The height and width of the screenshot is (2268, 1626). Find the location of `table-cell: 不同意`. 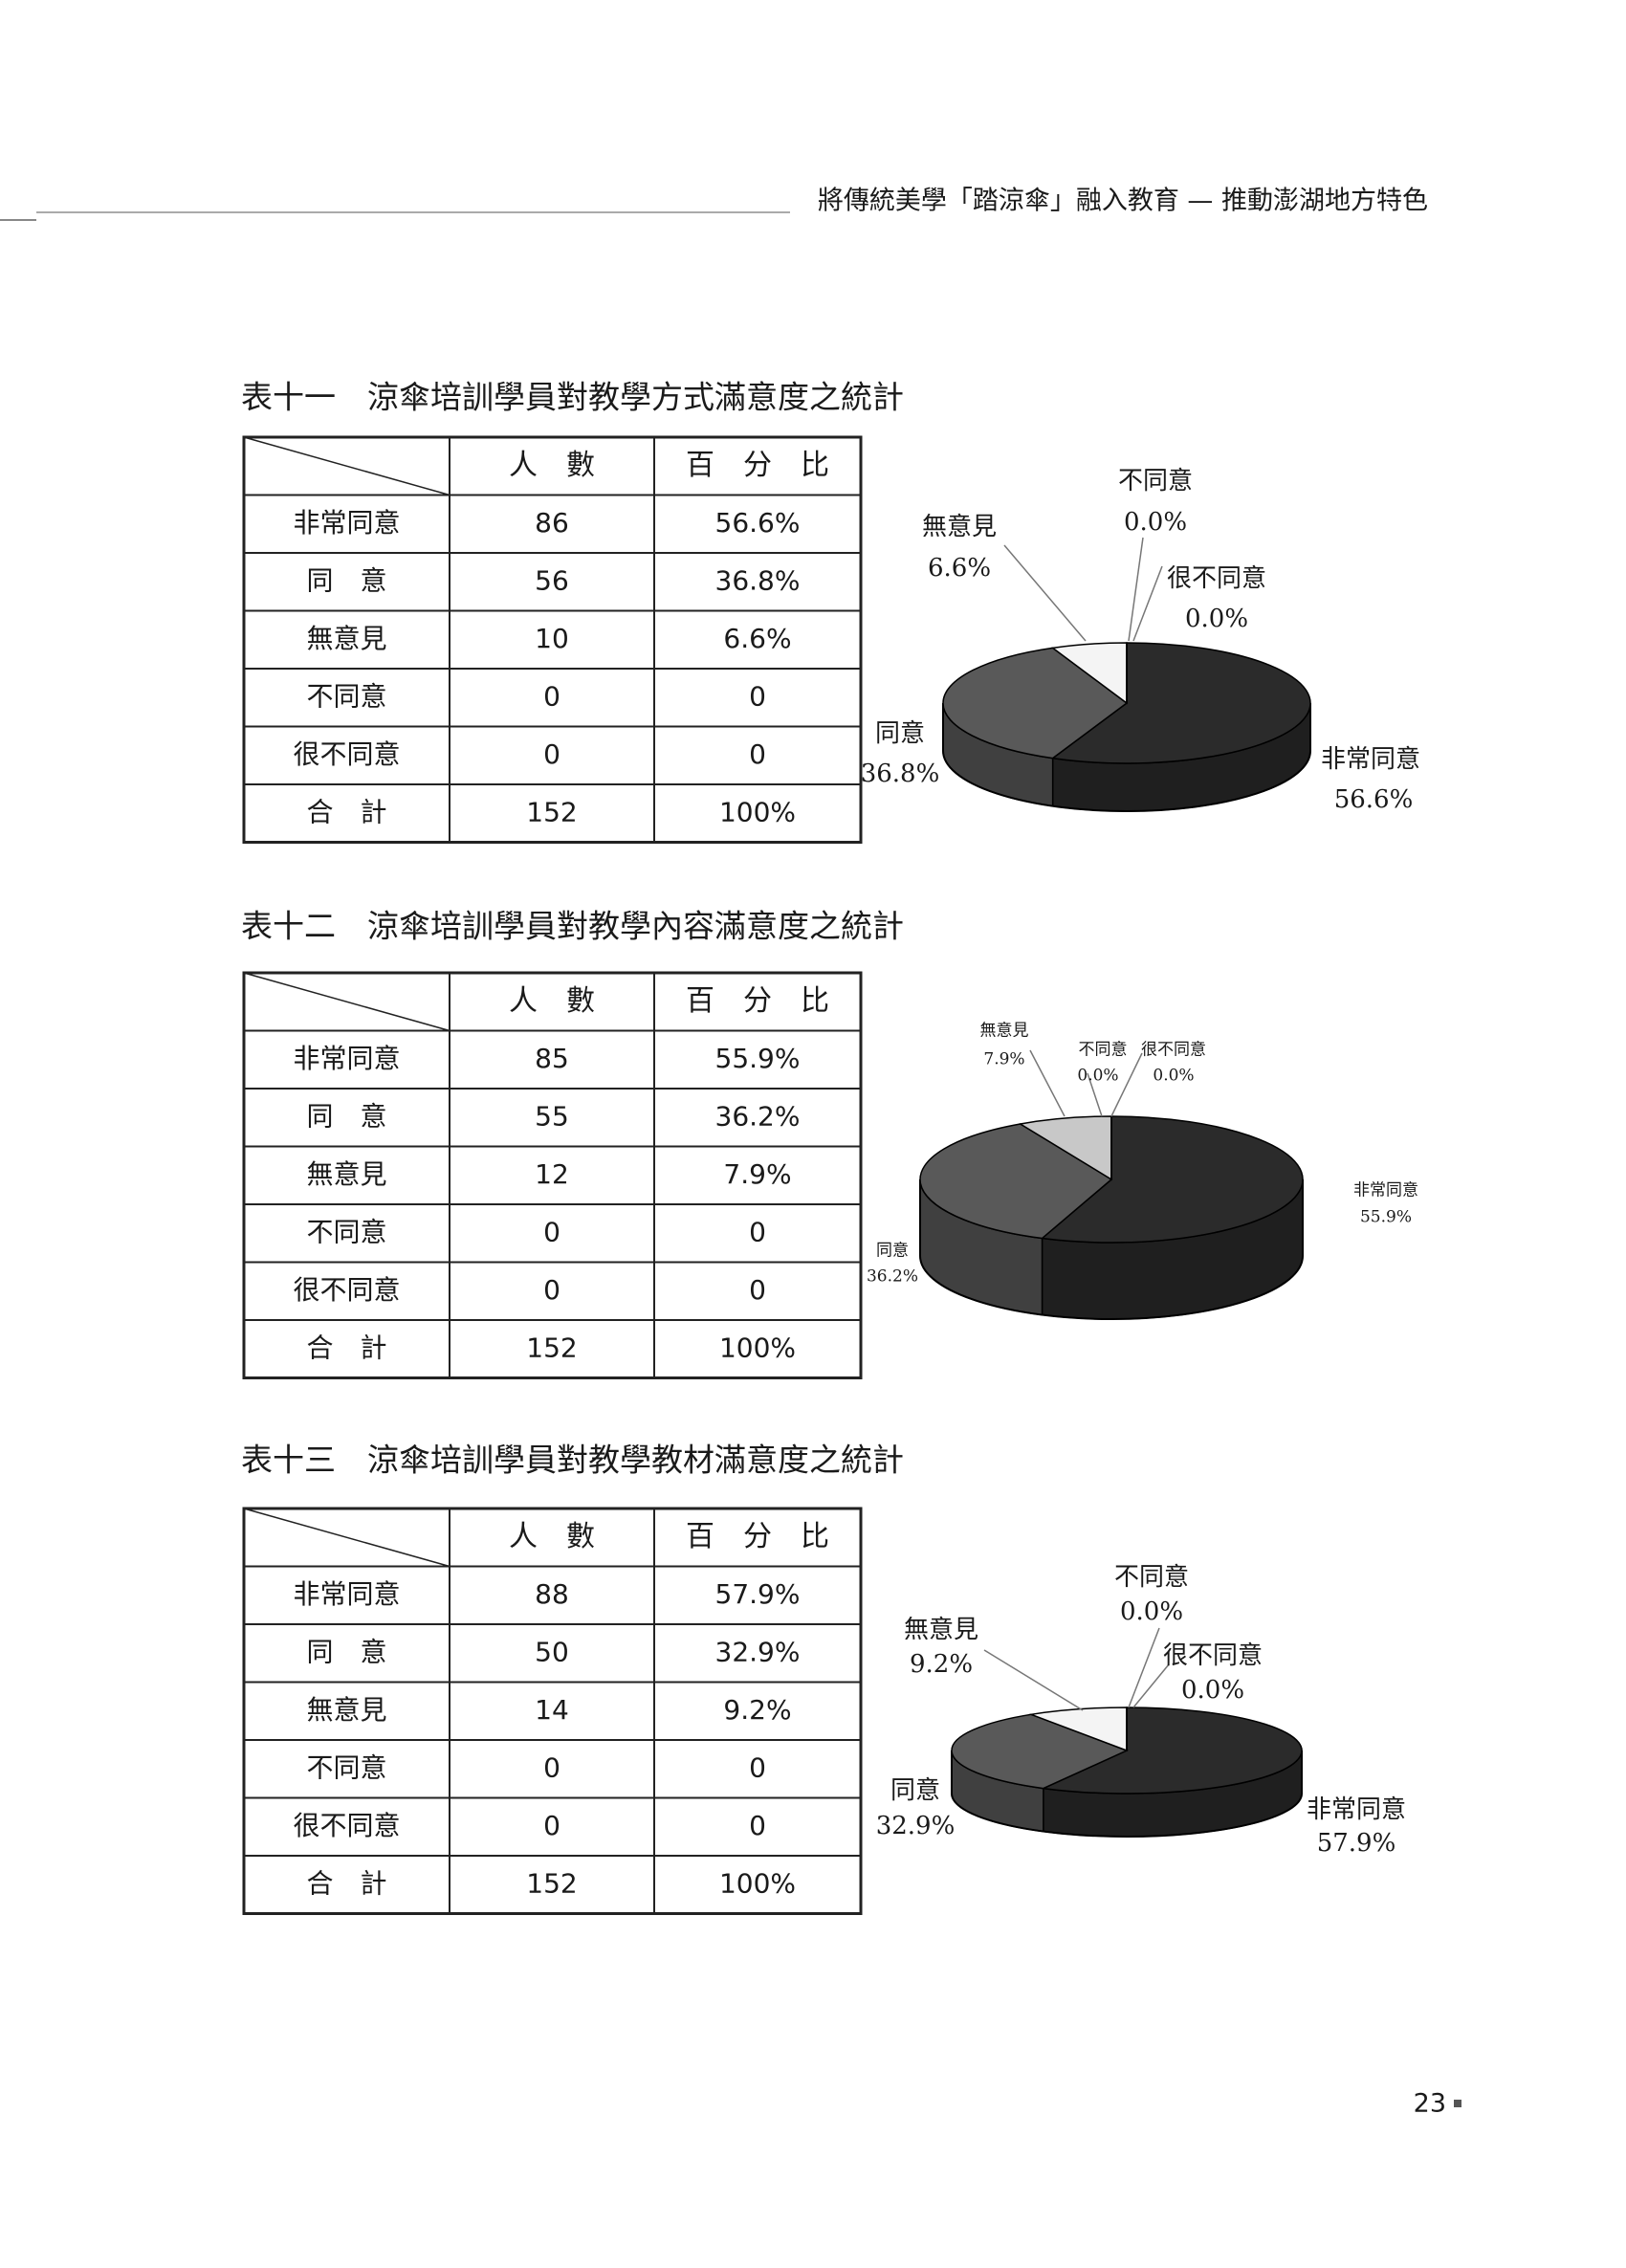

table-cell: 不同意 is located at coordinates (346, 1231).